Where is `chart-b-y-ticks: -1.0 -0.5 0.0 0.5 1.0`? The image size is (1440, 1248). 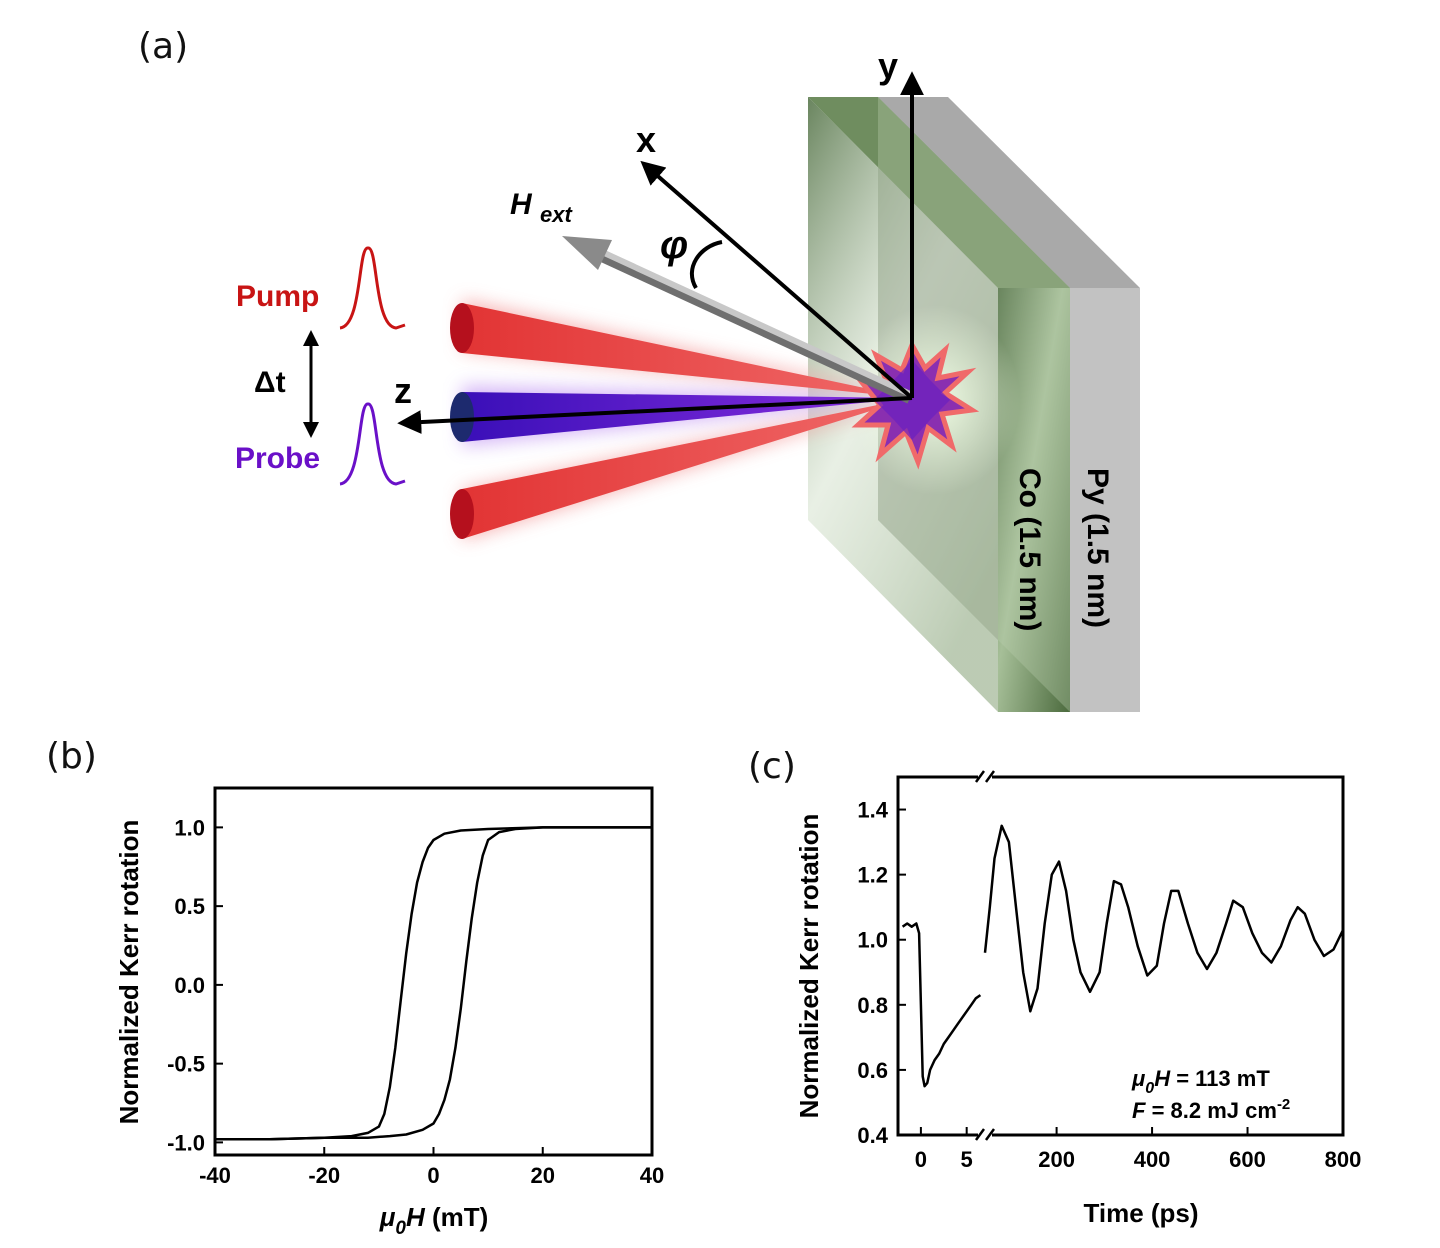 chart-b-y-ticks: -1.0 -0.5 0.0 0.5 1.0 is located at coordinates (195, 985).